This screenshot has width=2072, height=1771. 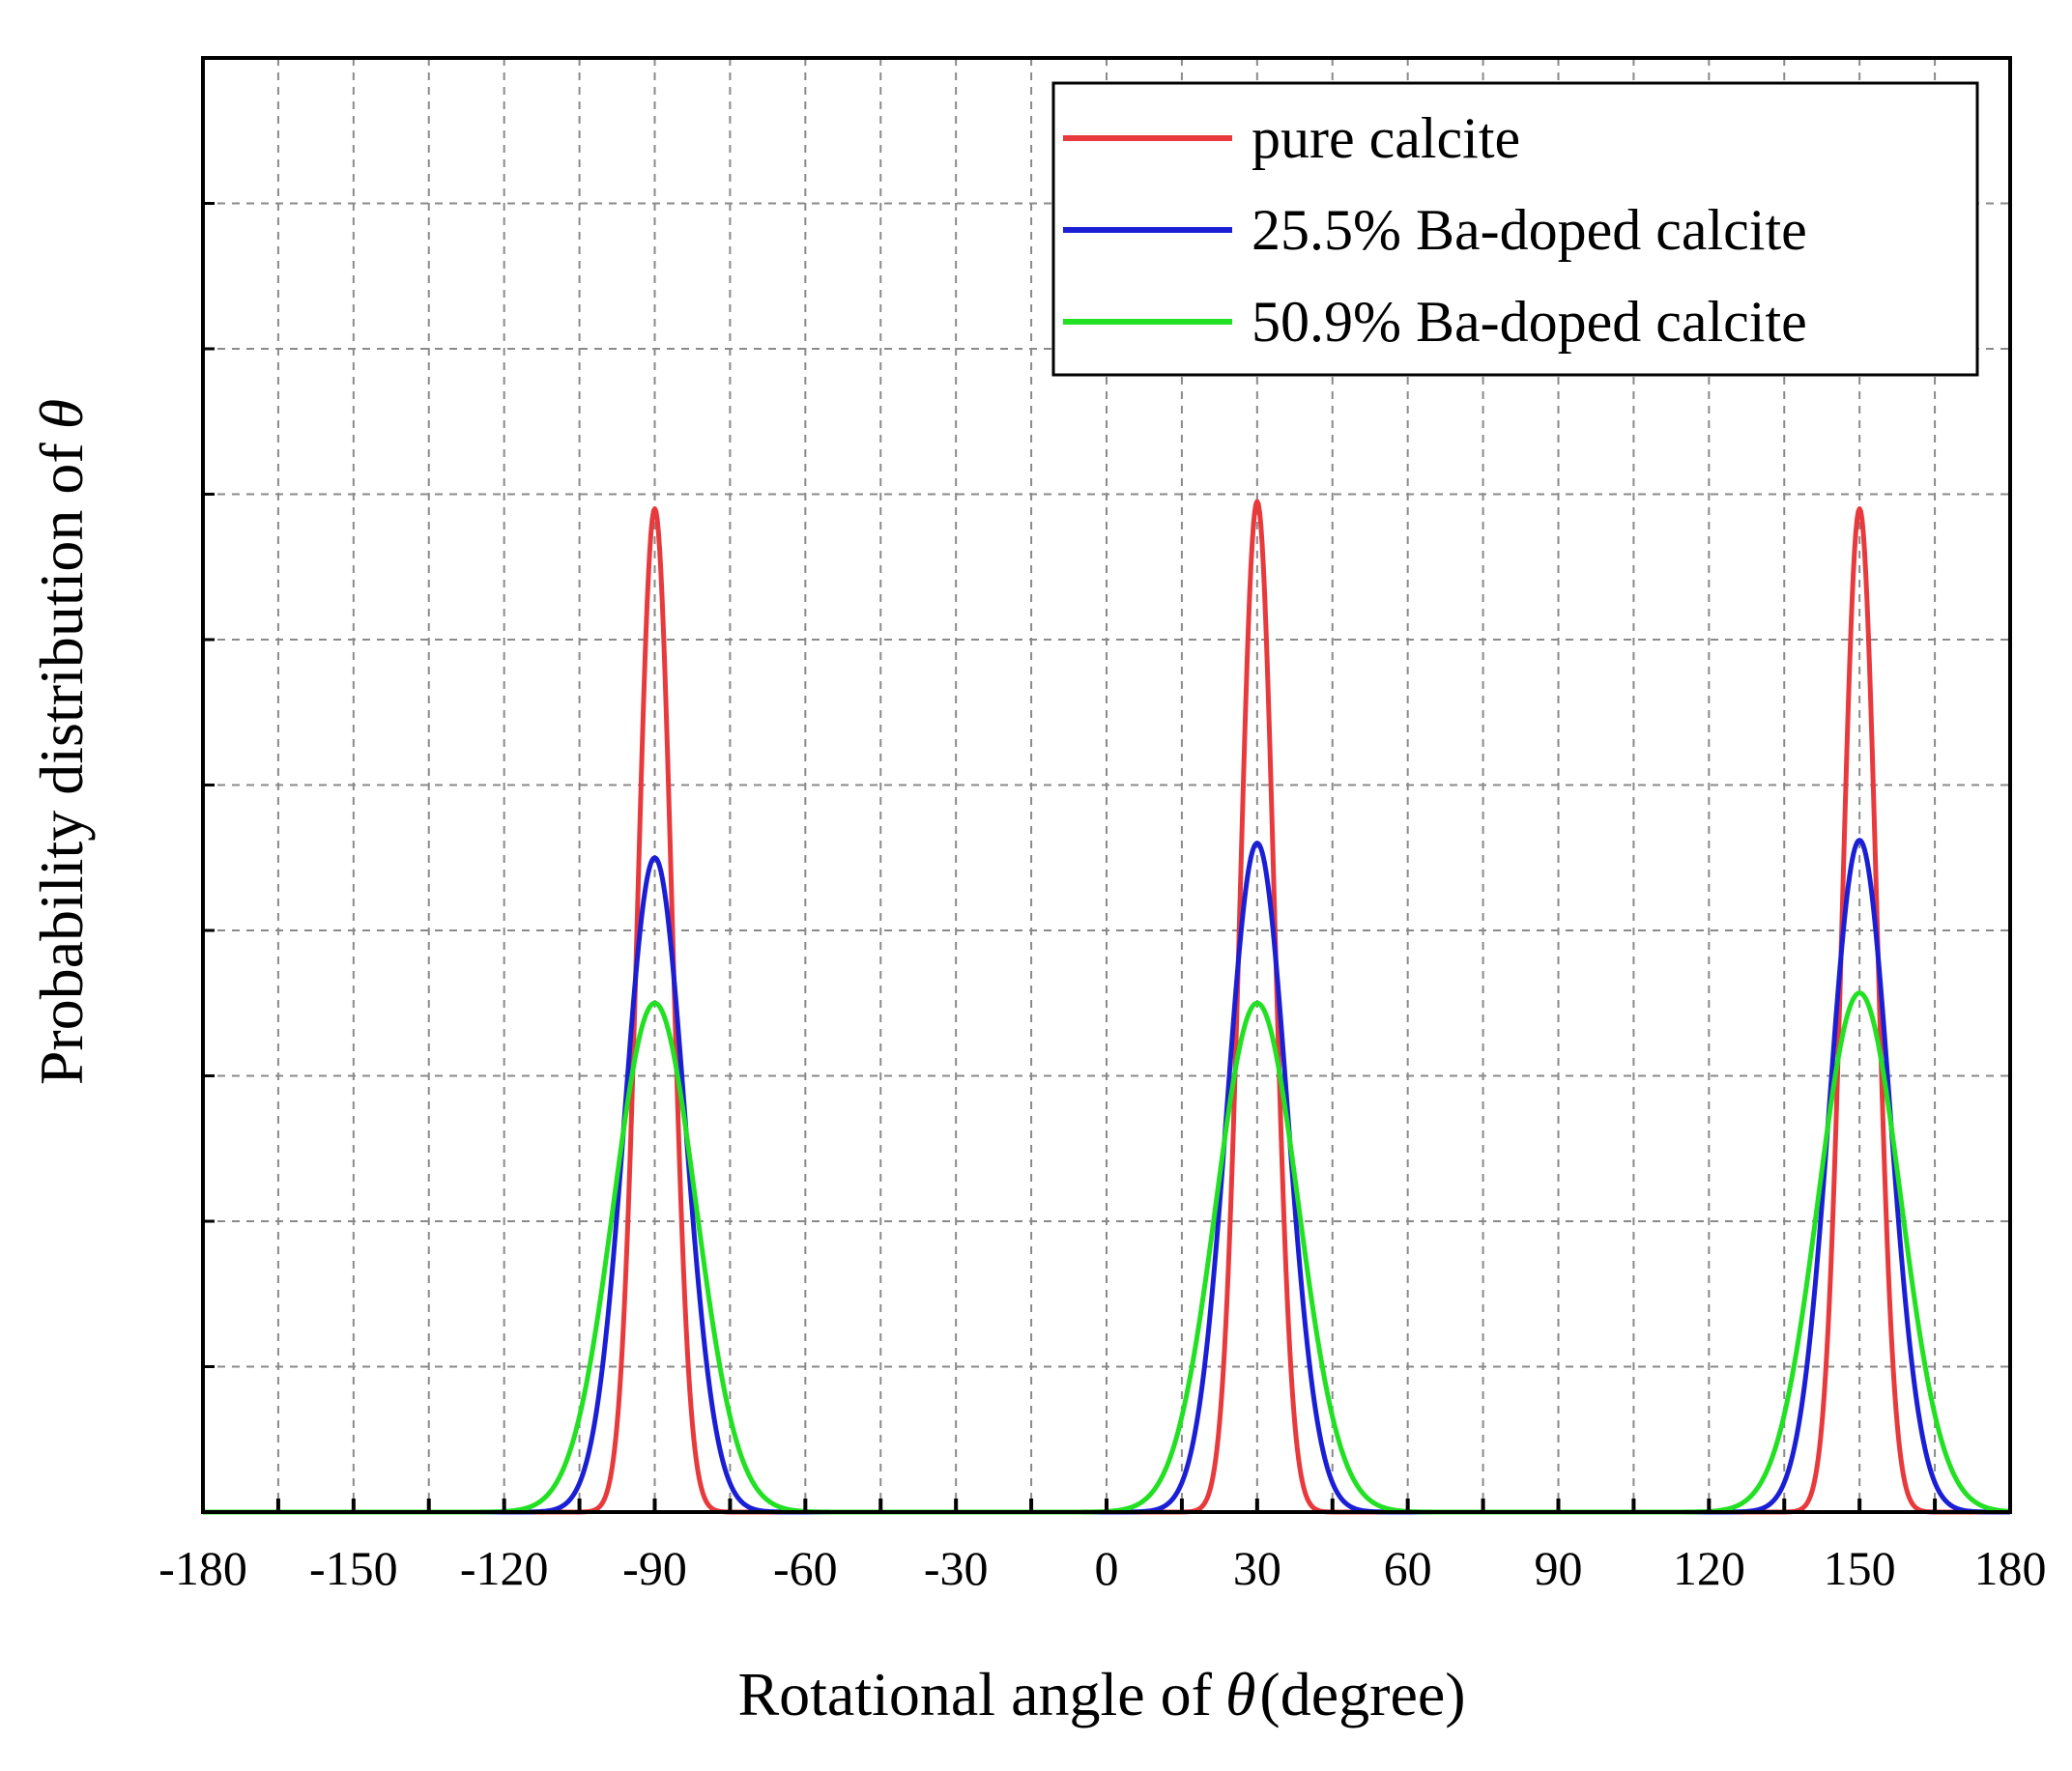 What do you see at coordinates (2010, 1568) in the screenshot?
I see `x-tick-label: 180` at bounding box center [2010, 1568].